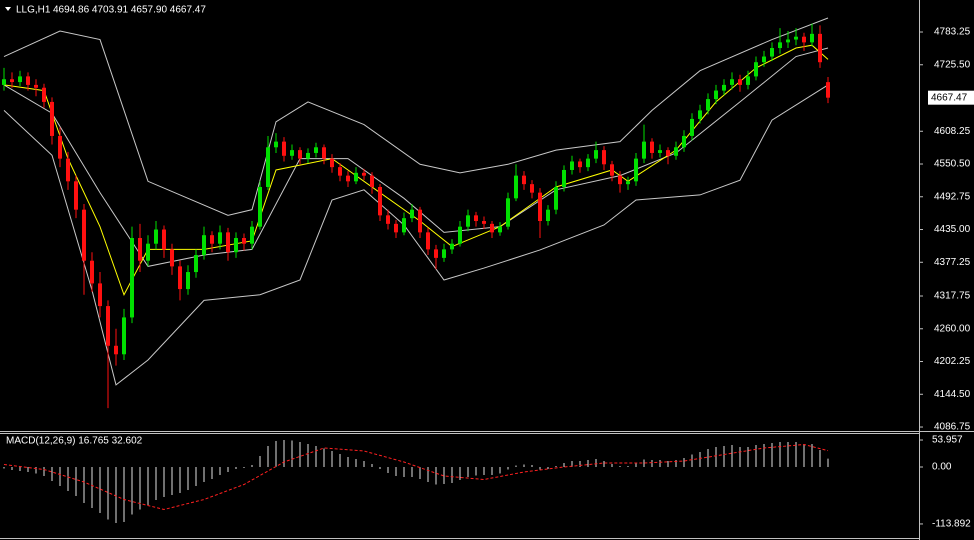  What do you see at coordinates (947, 440) in the screenshot?
I see `y-tick-label: 53.957` at bounding box center [947, 440].